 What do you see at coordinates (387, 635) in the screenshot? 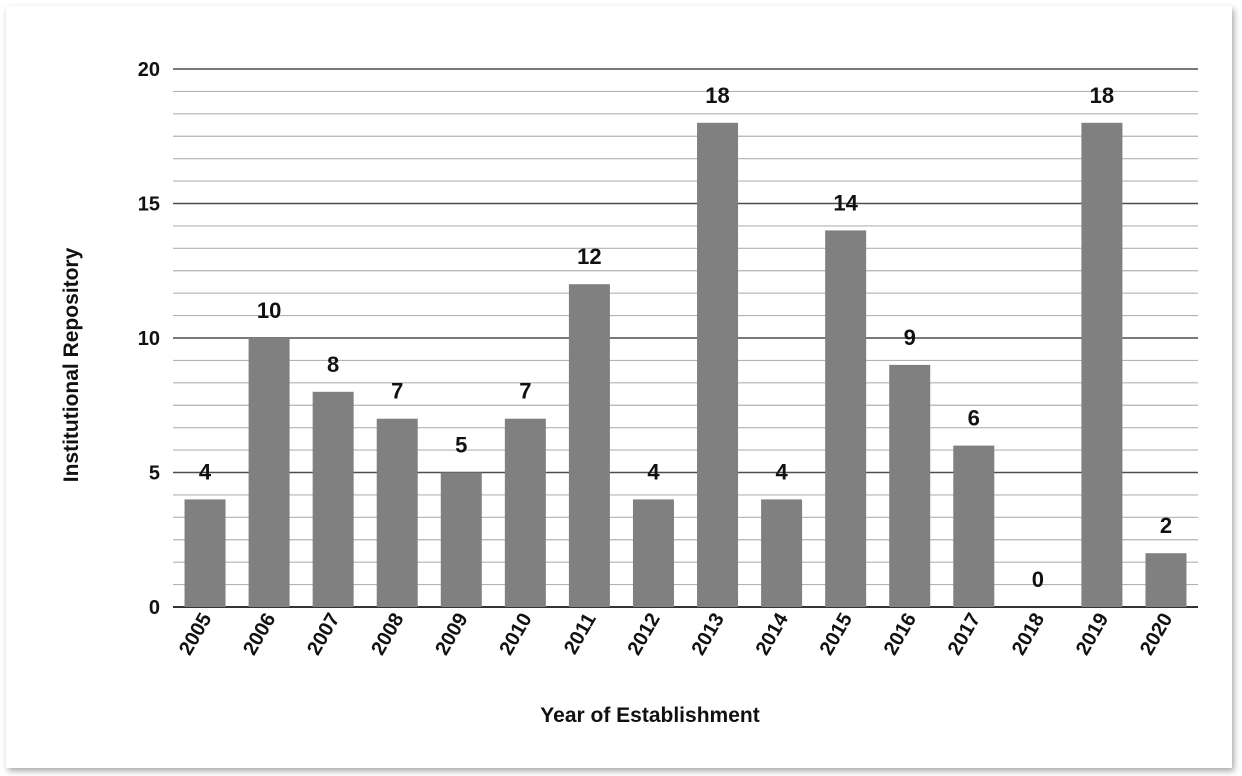
I see `x-tick-label-2008: 2008` at bounding box center [387, 635].